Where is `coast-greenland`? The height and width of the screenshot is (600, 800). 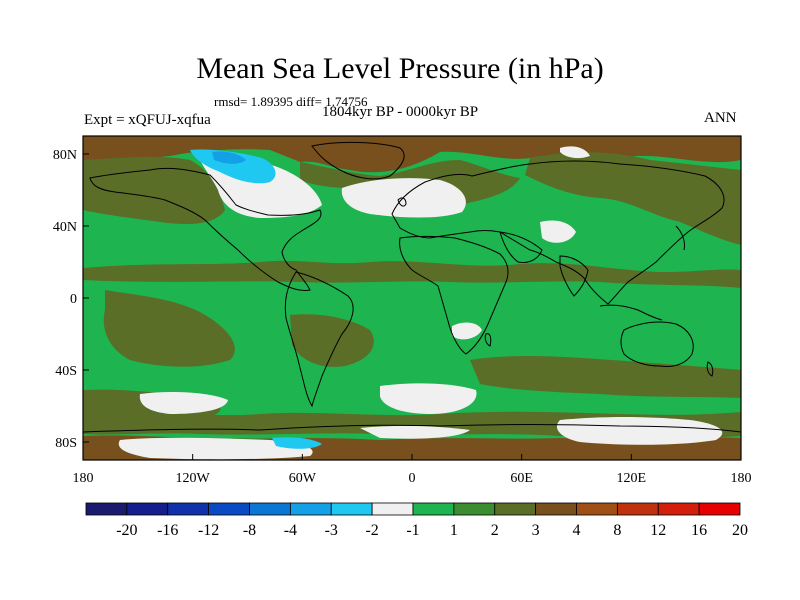 coast-greenland is located at coordinates (358, 160).